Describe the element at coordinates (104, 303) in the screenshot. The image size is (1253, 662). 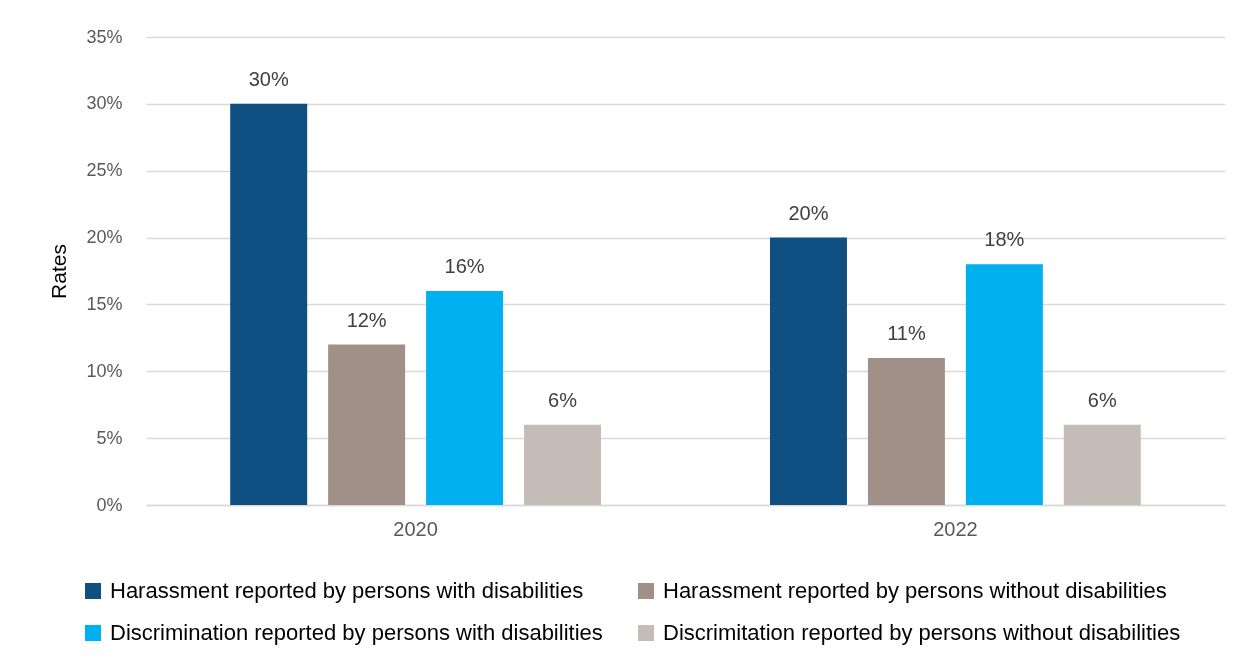
I see `y-tick-label: 15%` at that location.